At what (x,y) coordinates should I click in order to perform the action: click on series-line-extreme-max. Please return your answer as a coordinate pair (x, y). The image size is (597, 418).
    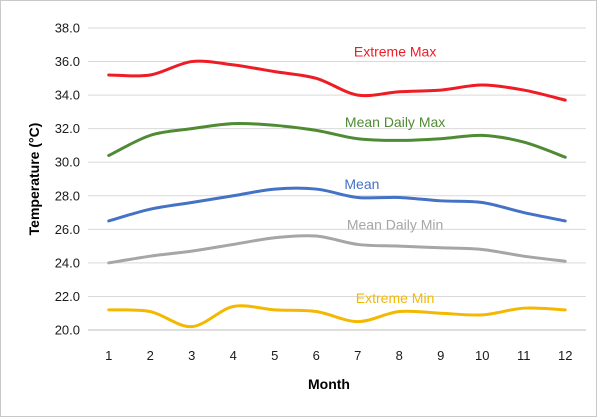
    Looking at the image, I should click on (337, 80).